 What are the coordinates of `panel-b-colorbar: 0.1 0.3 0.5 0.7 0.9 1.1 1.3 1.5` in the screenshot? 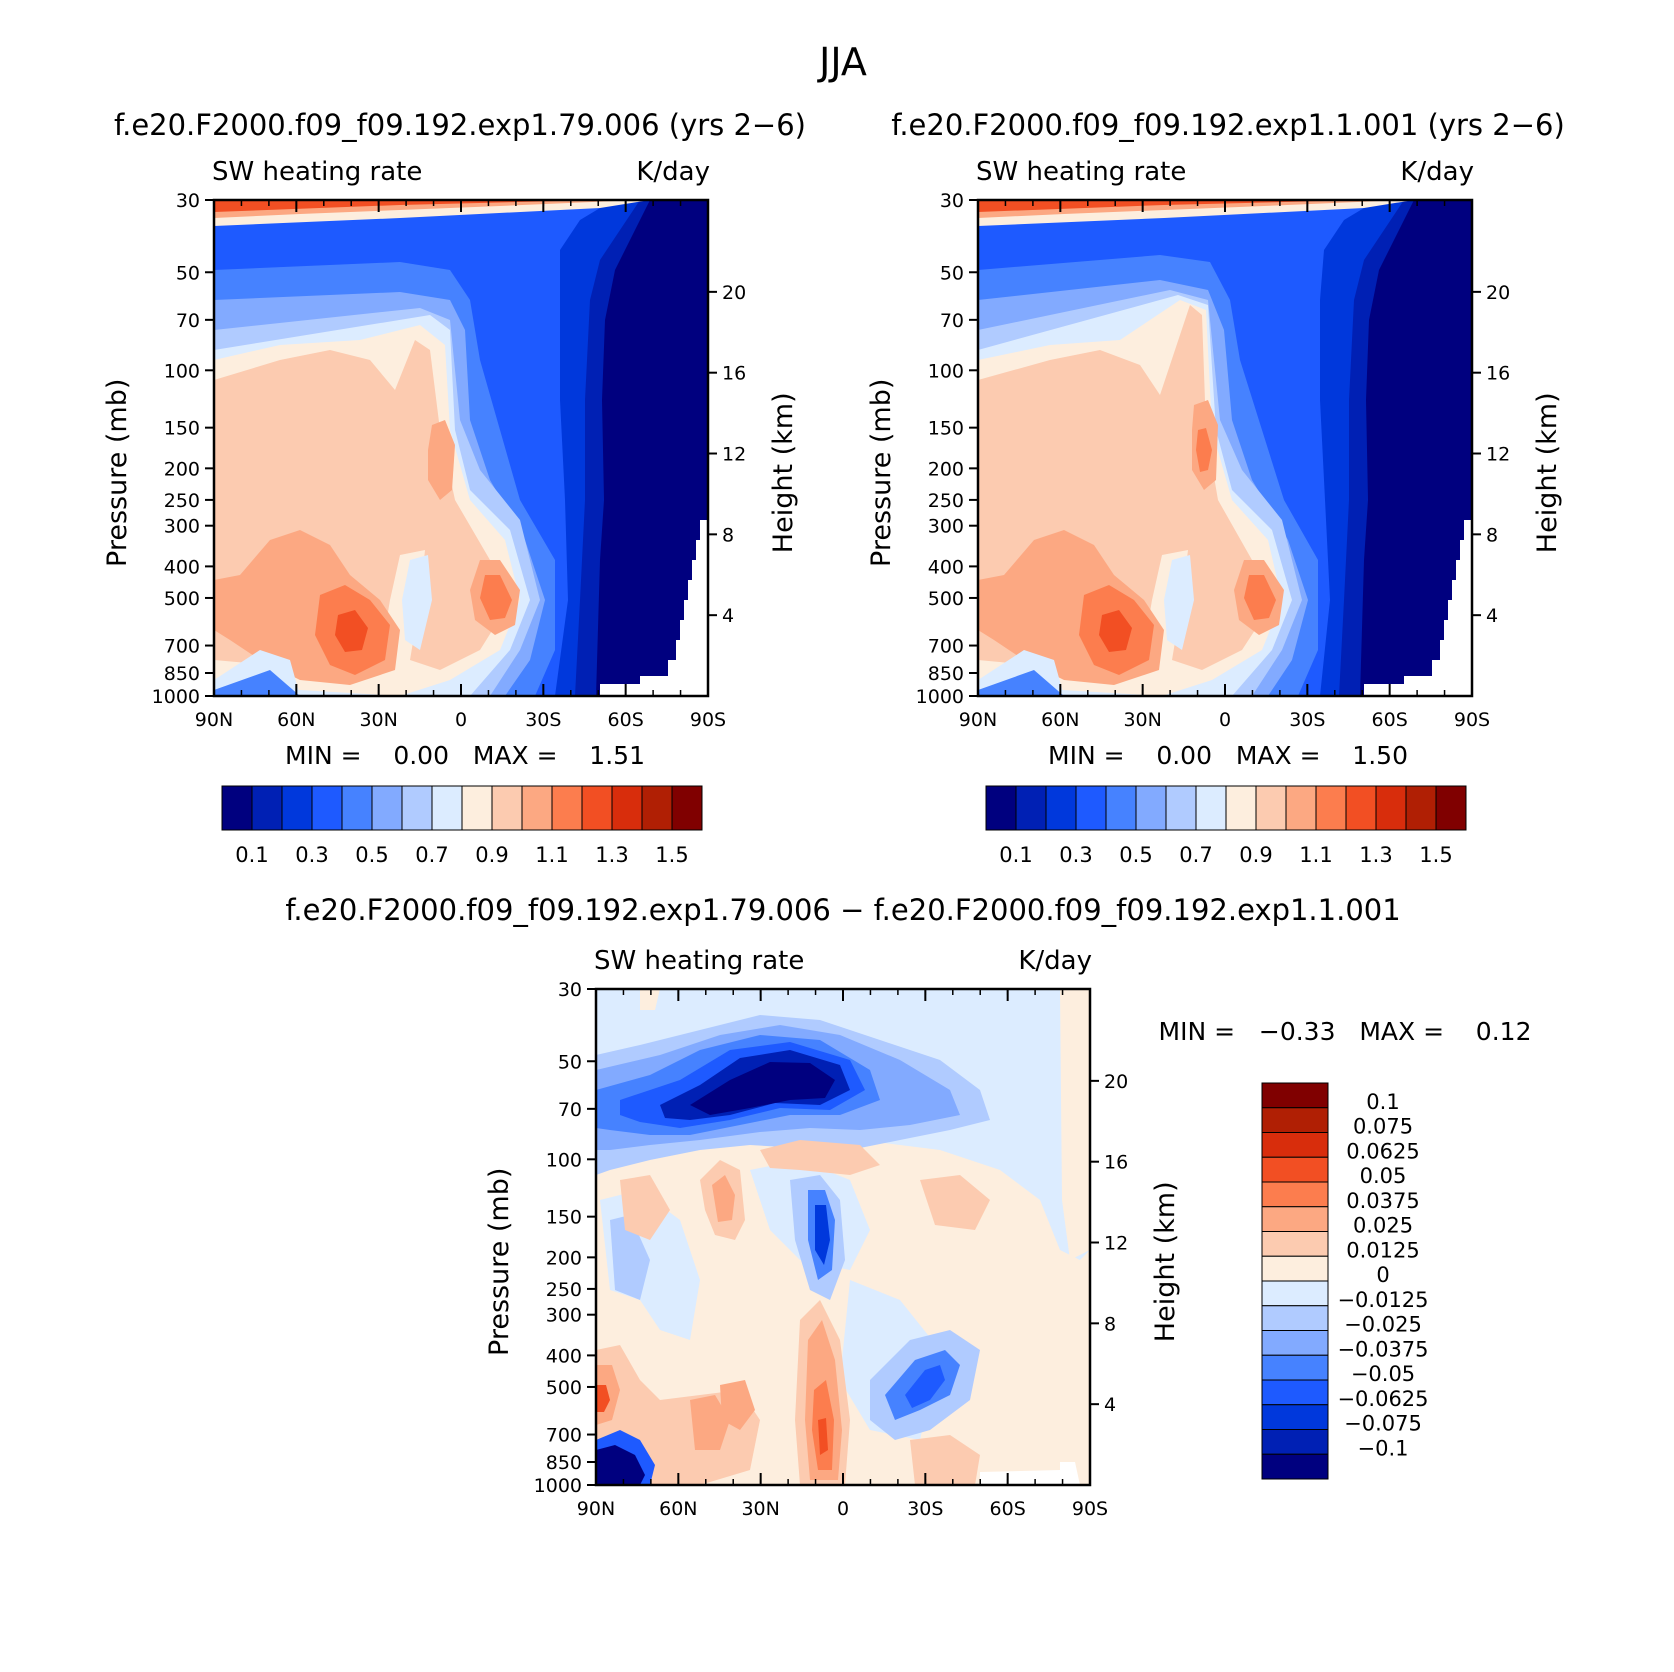 It's located at (1226, 826).